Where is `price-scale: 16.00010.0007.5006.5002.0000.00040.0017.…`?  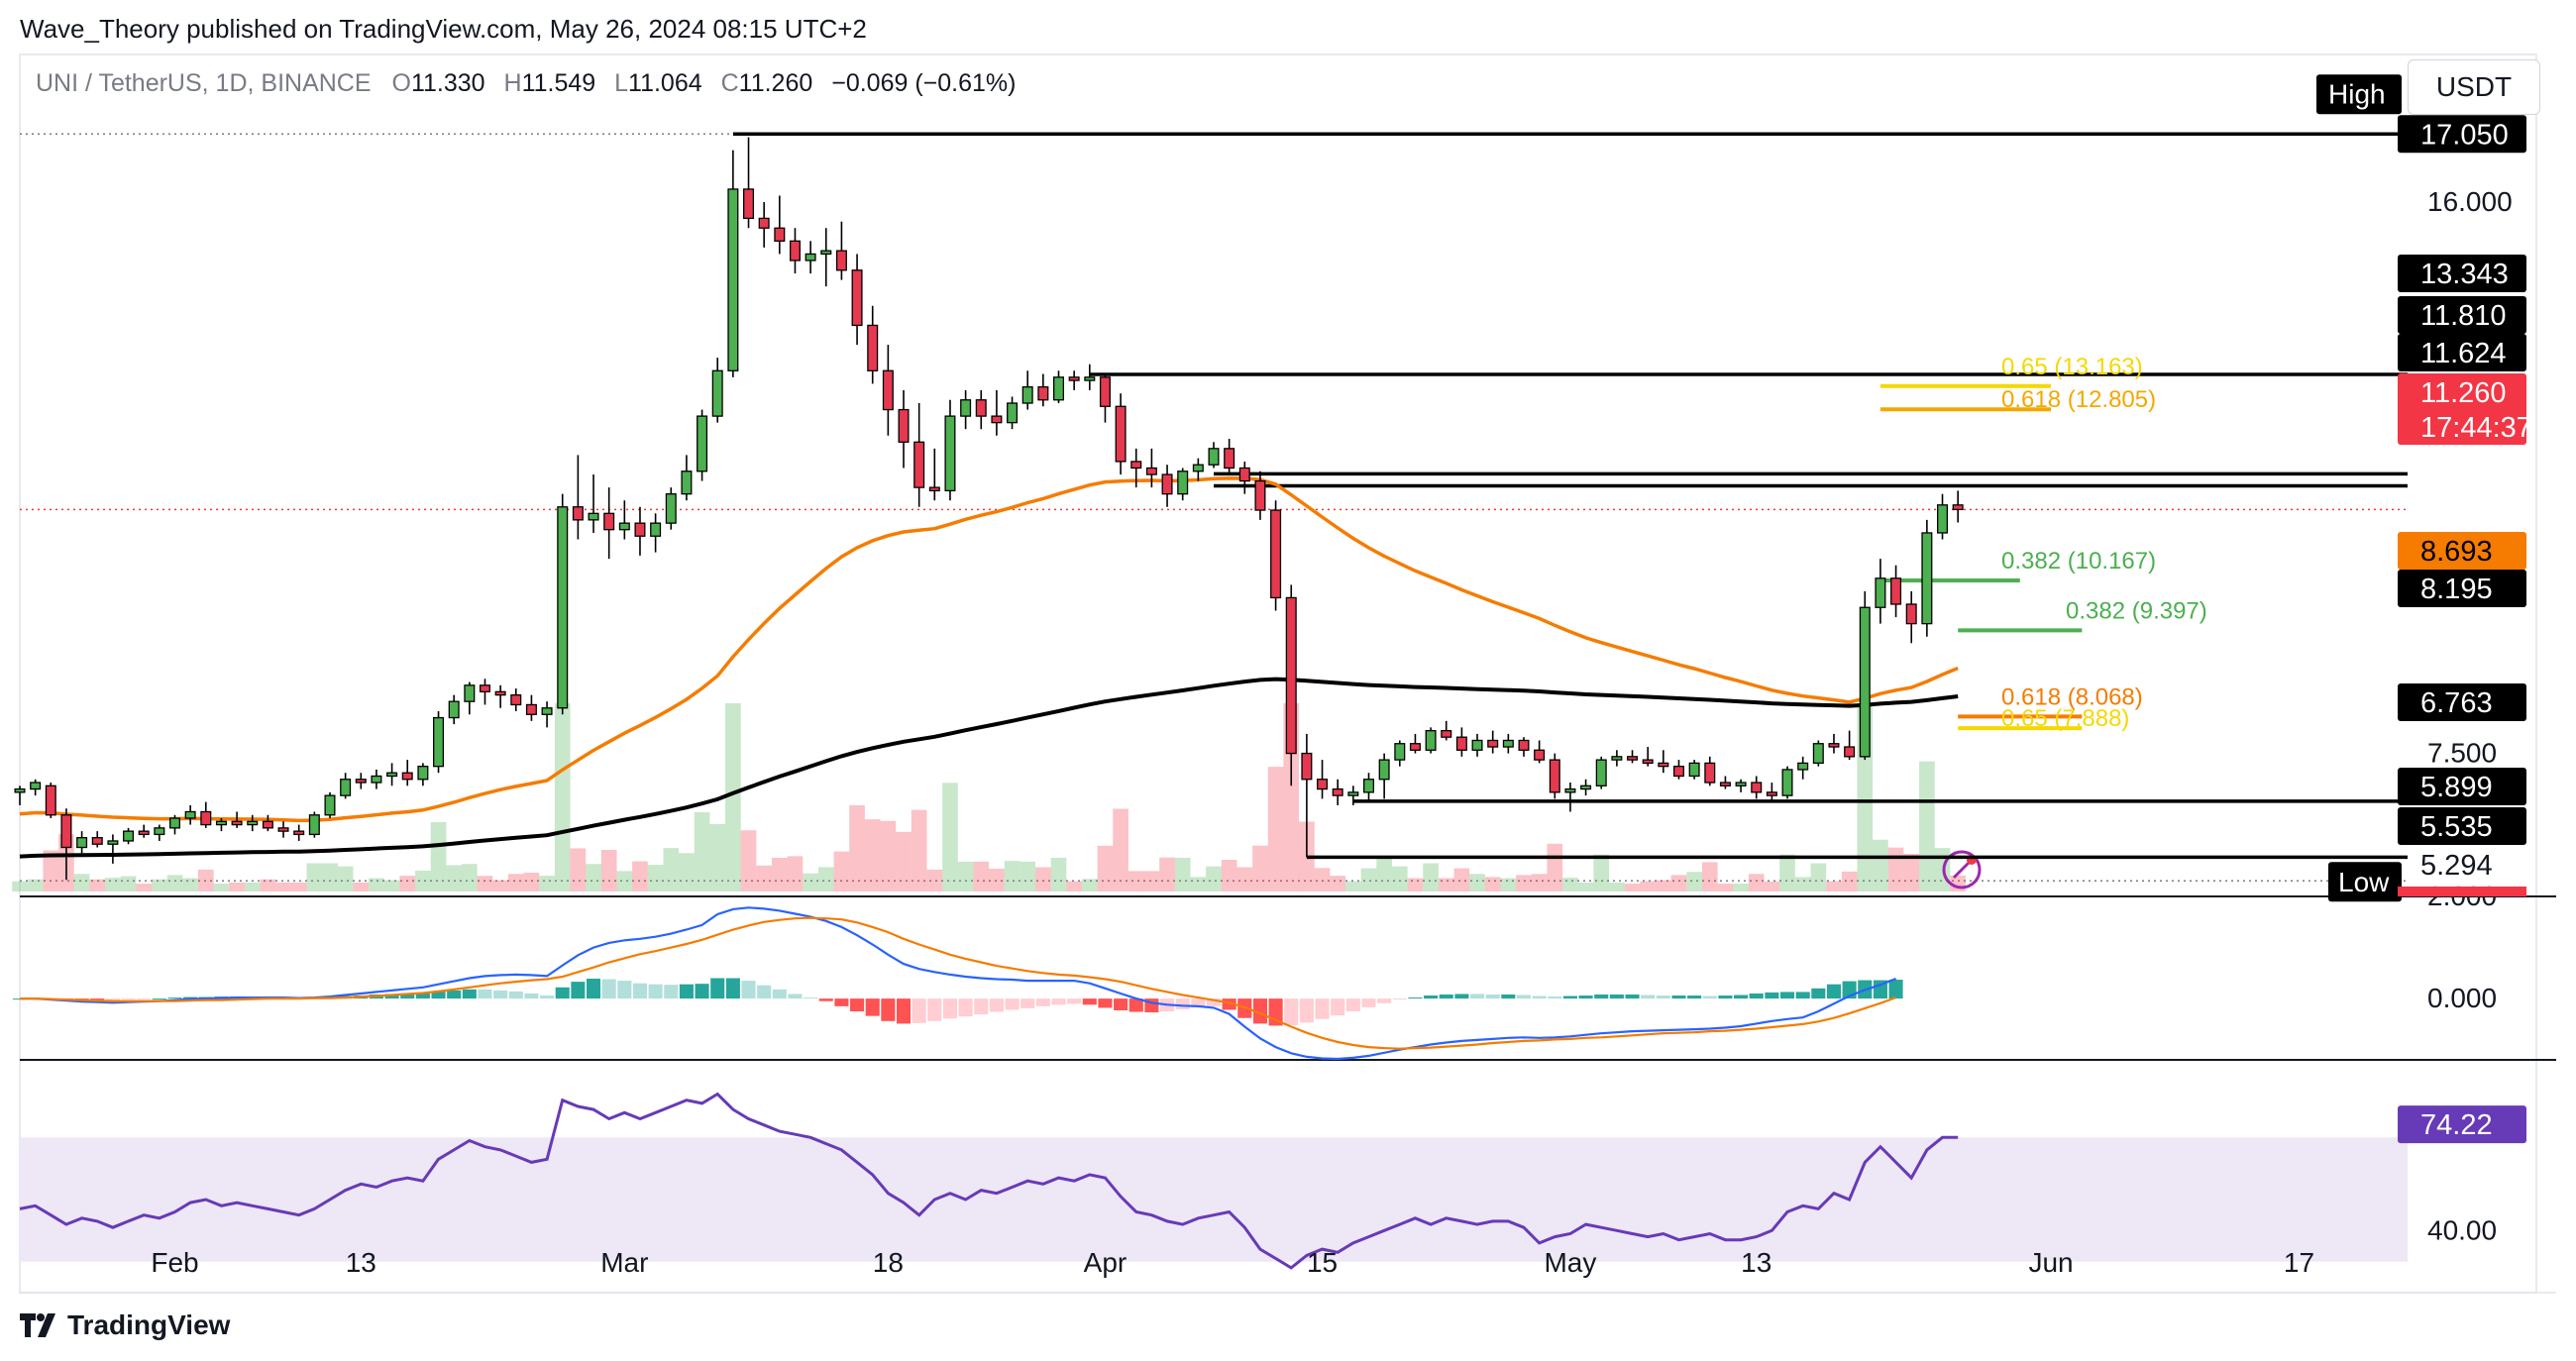 price-scale: 16.00010.0007.5006.5002.0000.00040.0017.… is located at coordinates (2424, 659).